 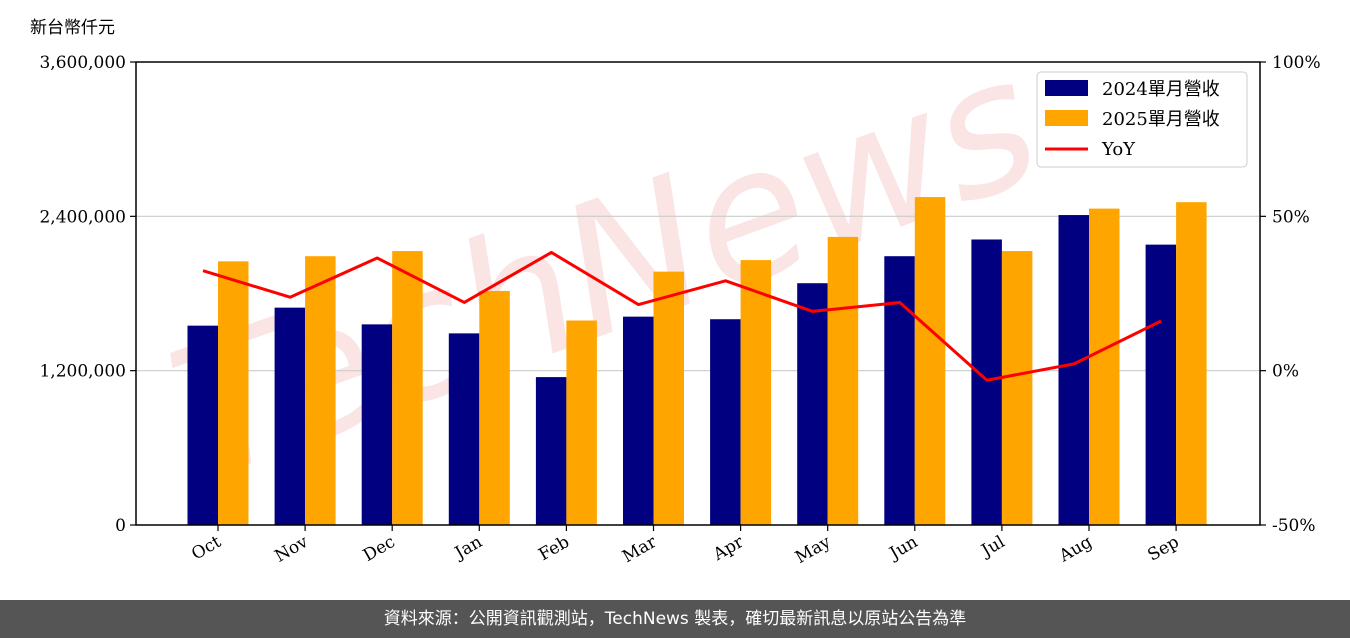 What do you see at coordinates (1290, 294) in the screenshot?
I see `right-axis-ticks: -50% 0% 50% 100%` at bounding box center [1290, 294].